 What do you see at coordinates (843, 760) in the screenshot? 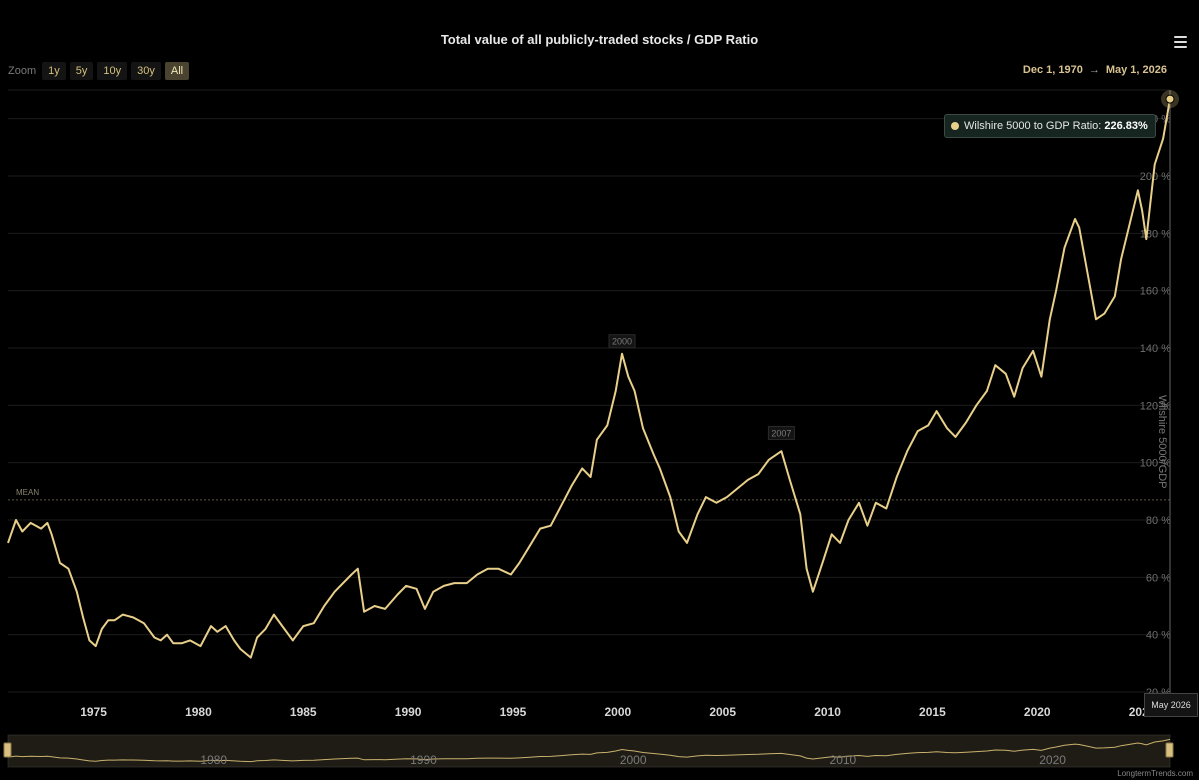
I see `navigator-tick-label: 2010` at bounding box center [843, 760].